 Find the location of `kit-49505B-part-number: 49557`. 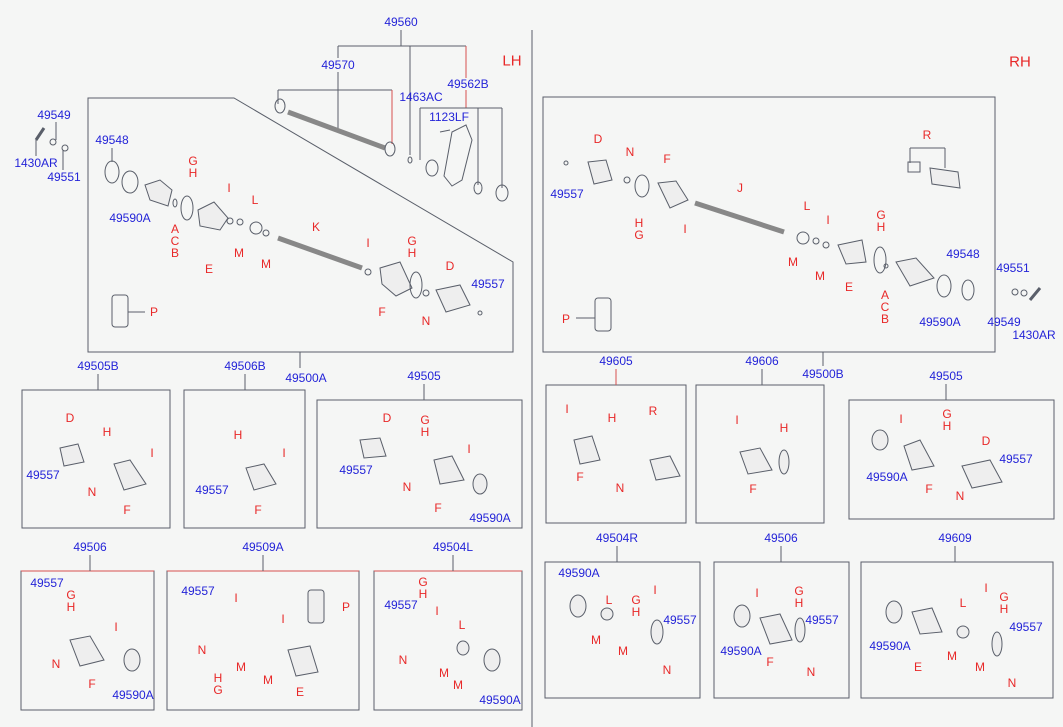

kit-49505B-part-number: 49557 is located at coordinates (43, 475).